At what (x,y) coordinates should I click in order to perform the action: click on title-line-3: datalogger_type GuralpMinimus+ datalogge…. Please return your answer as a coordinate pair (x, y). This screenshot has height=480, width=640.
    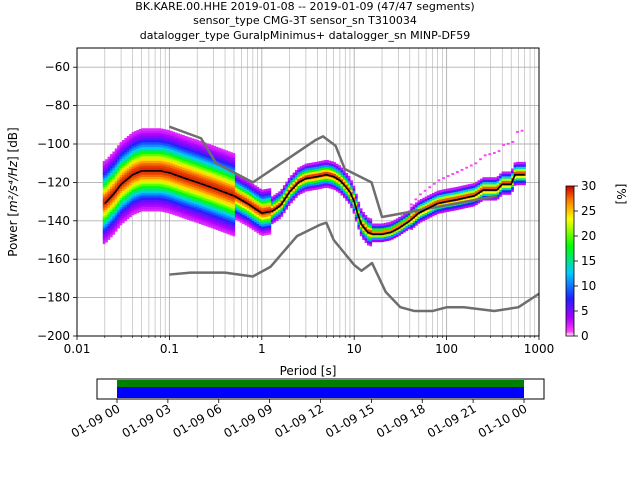
    Looking at the image, I should click on (305, 35).